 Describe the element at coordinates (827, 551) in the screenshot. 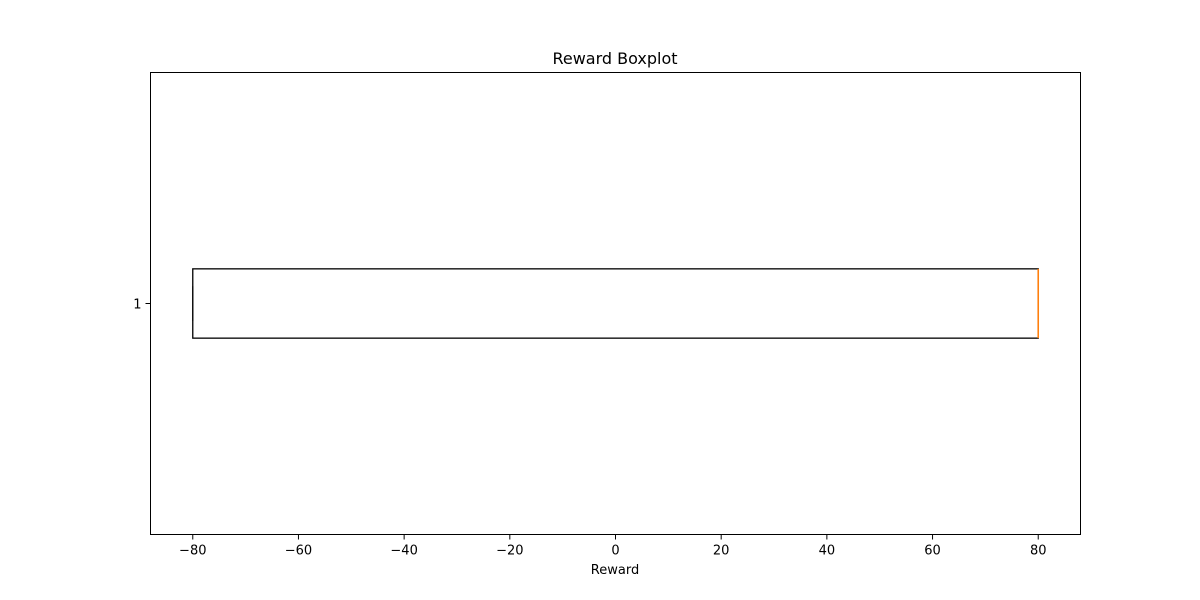

I see `x-tick-label: 40` at that location.